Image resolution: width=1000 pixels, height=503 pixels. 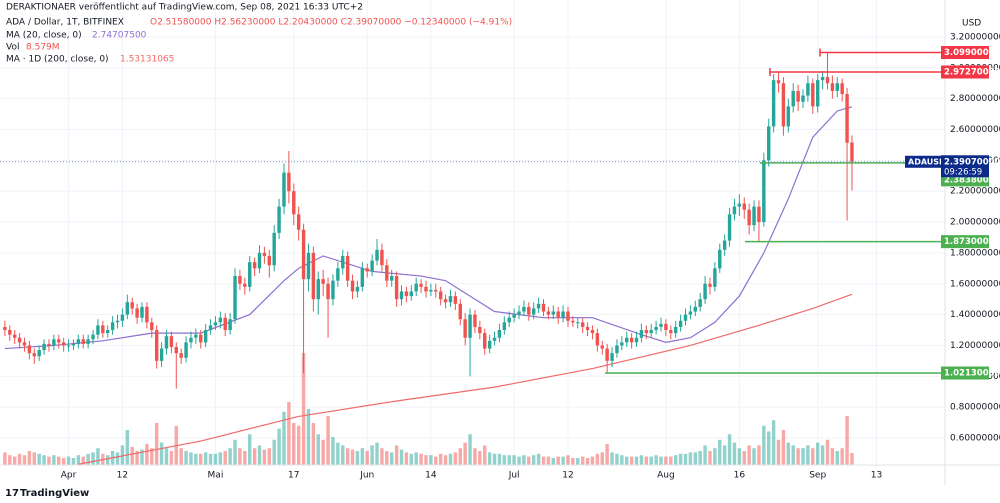 What do you see at coordinates (971, 24) in the screenshot?
I see `currency: USD` at bounding box center [971, 24].